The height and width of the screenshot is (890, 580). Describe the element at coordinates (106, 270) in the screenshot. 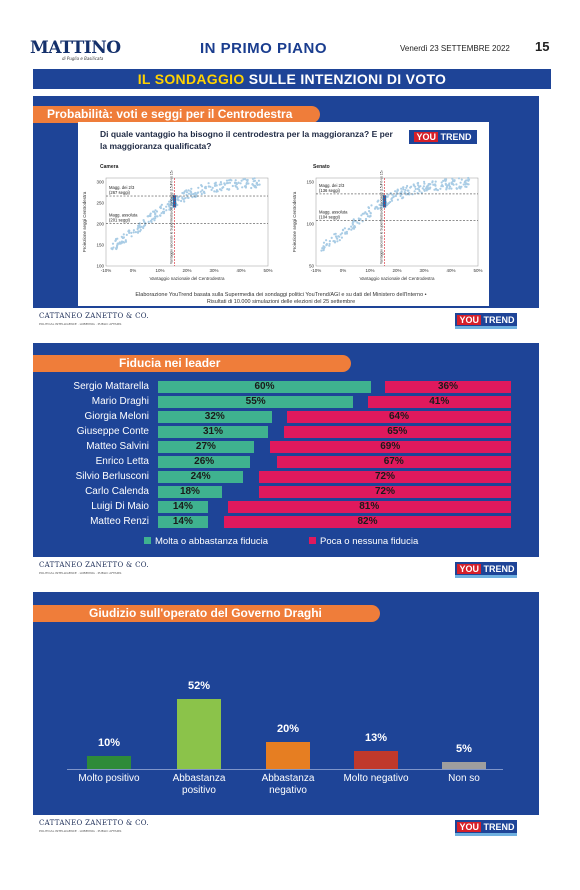

I see `x-tick-label: -10%` at that location.